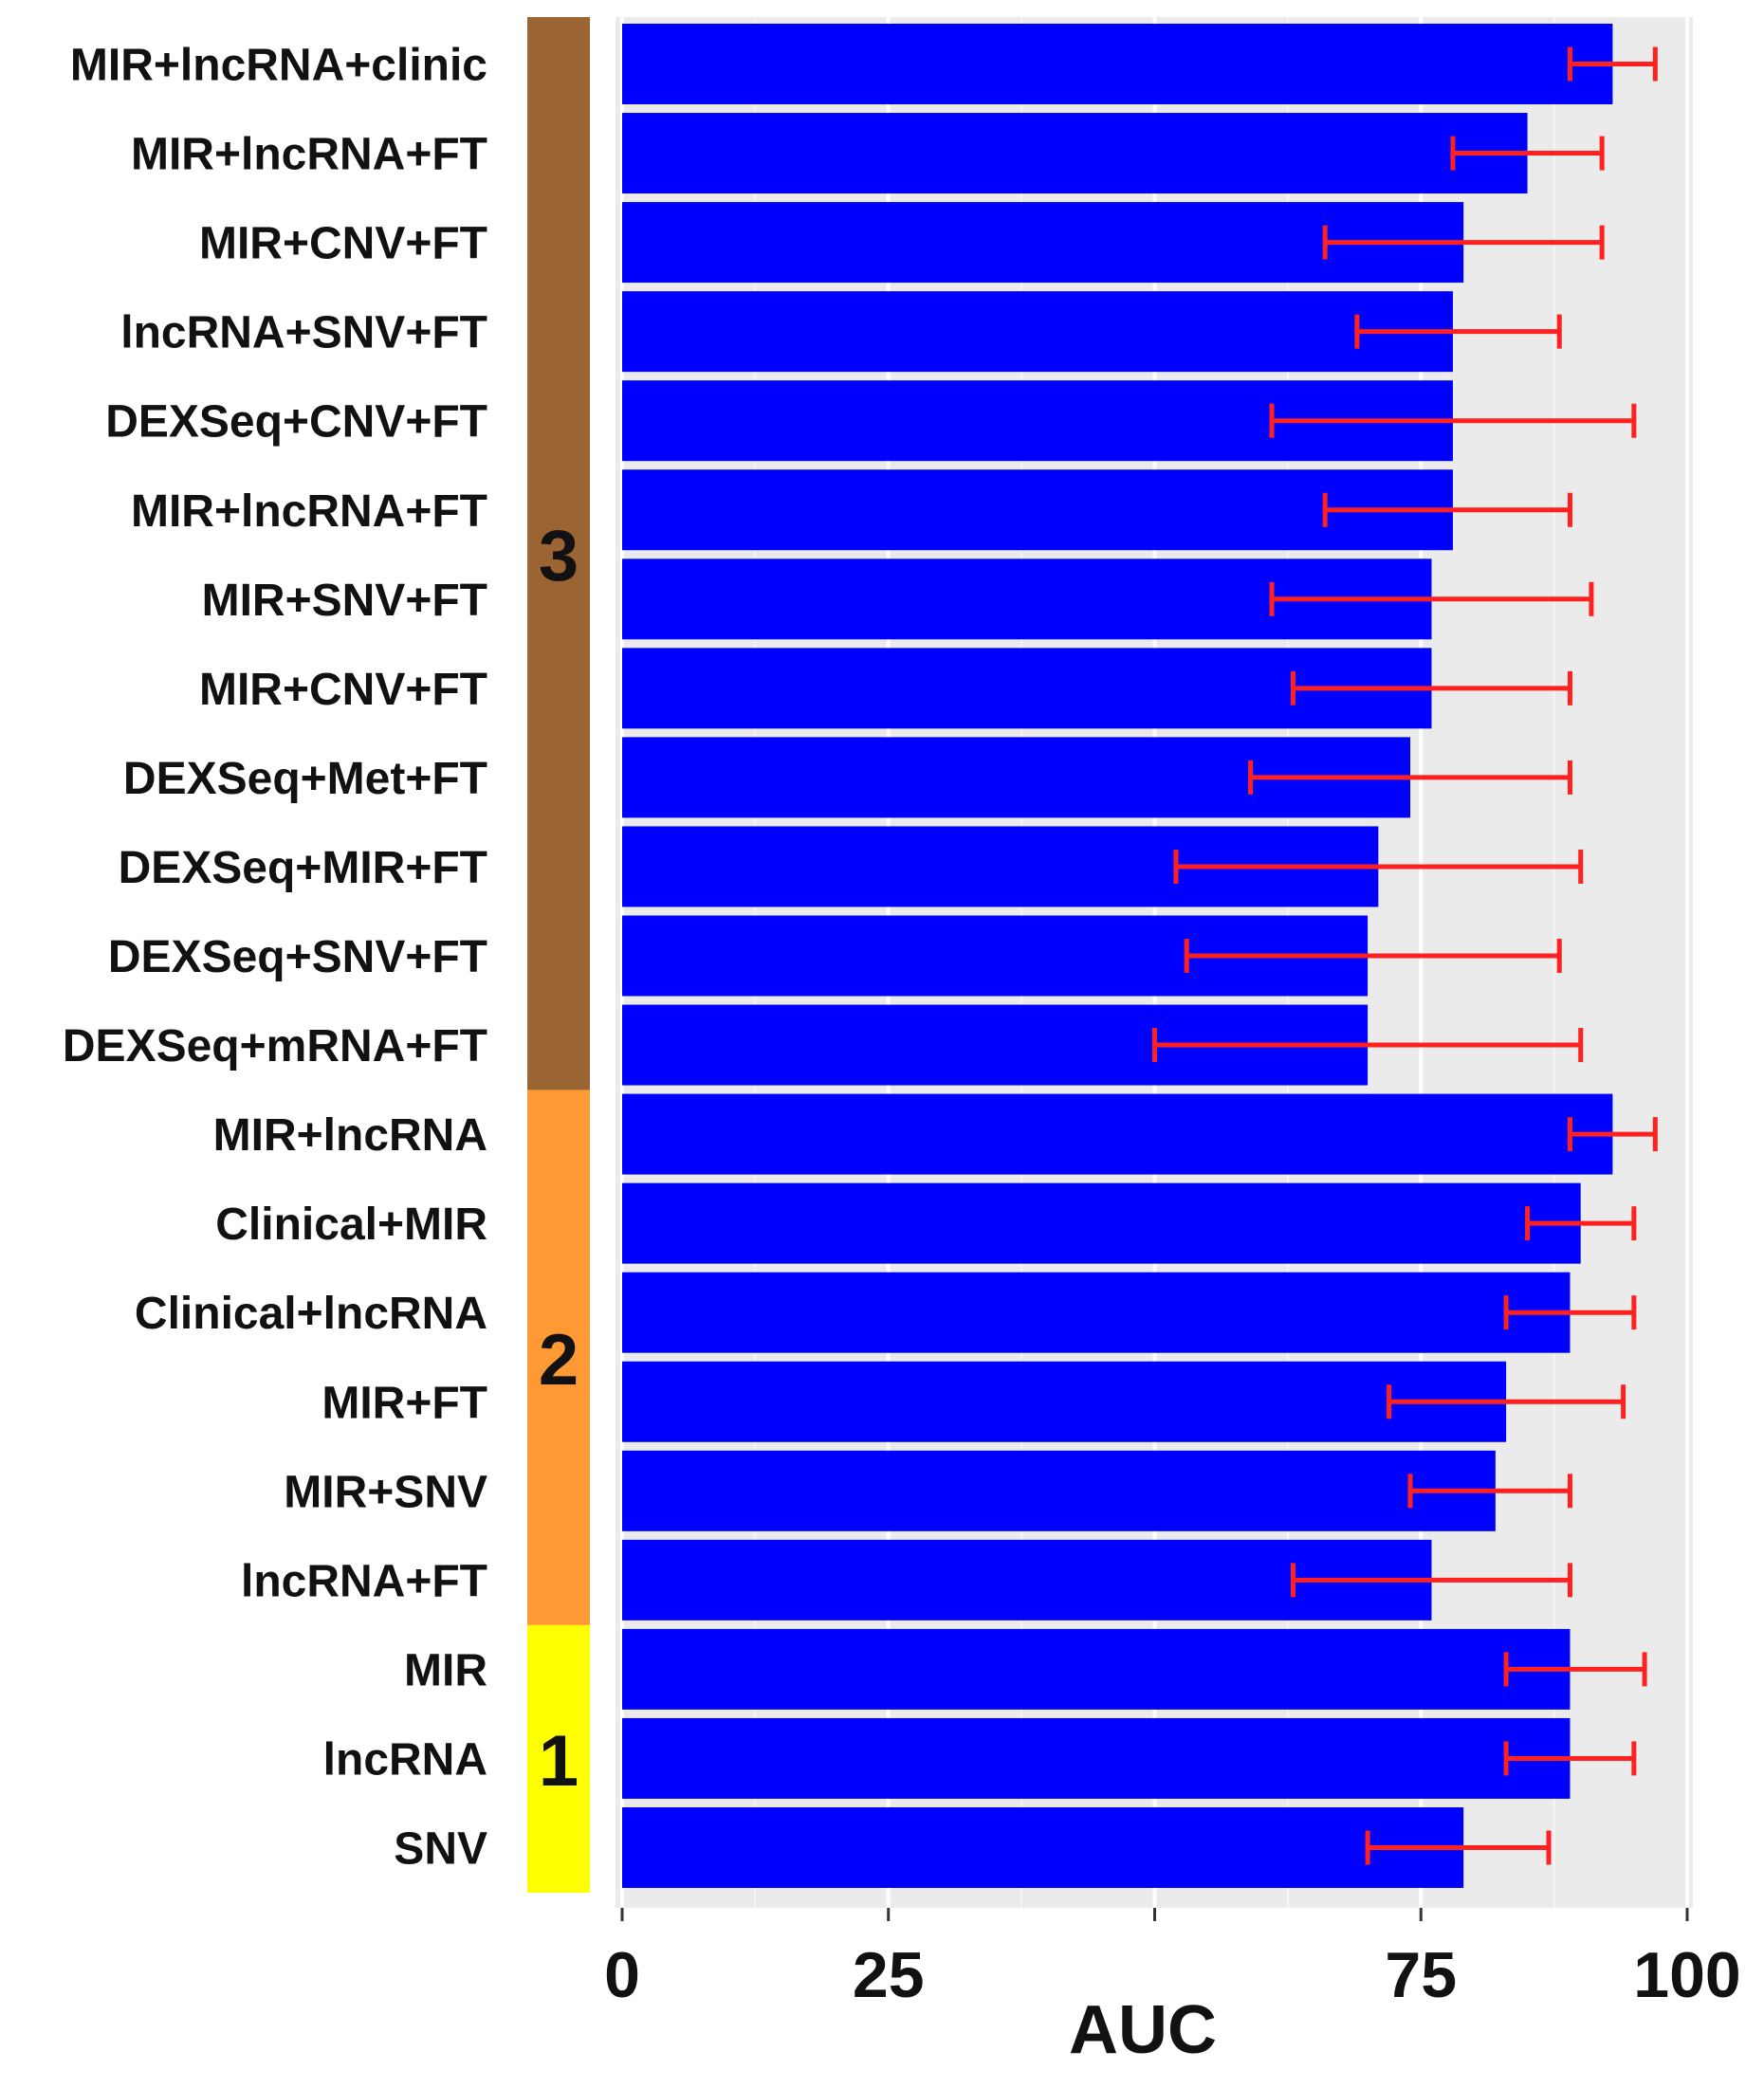 The width and height of the screenshot is (1764, 2088). I want to click on category-label: MIR+SNV, so click(385, 1492).